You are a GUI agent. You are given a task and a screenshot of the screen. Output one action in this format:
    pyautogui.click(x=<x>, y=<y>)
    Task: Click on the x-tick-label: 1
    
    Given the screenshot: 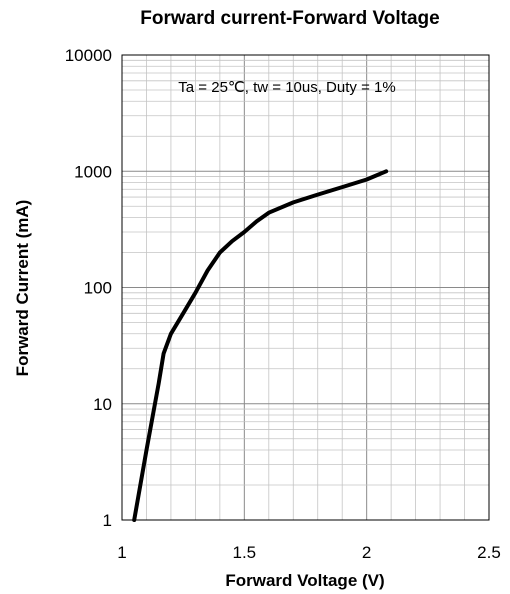 What is the action you would take?
    pyautogui.click(x=121, y=552)
    